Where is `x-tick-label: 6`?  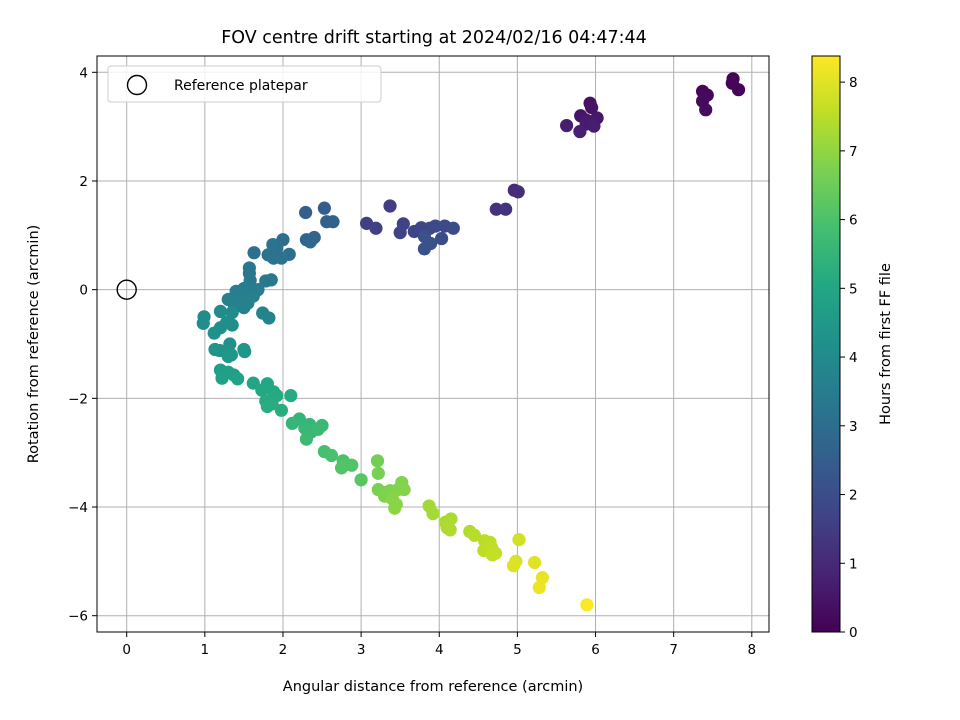 x-tick-label: 6 is located at coordinates (595, 650).